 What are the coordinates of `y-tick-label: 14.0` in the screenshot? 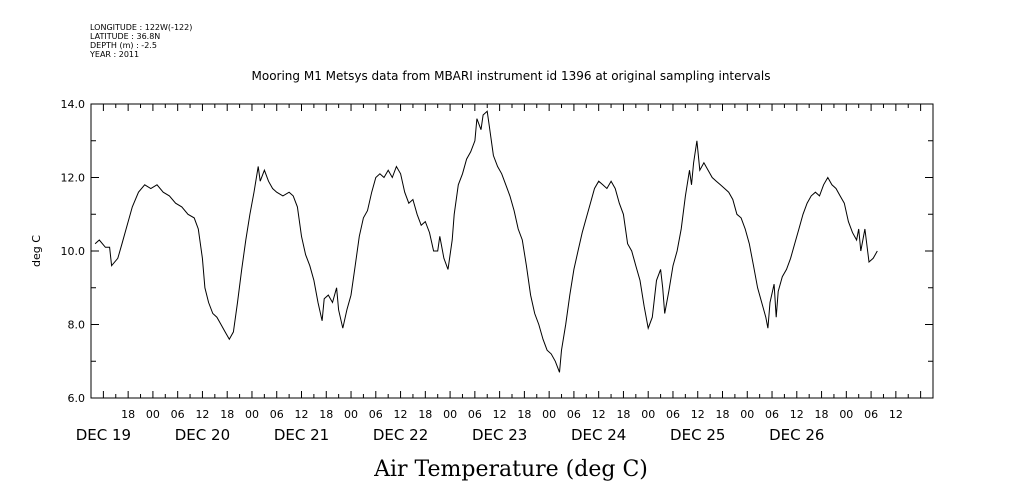 It's located at (73, 104).